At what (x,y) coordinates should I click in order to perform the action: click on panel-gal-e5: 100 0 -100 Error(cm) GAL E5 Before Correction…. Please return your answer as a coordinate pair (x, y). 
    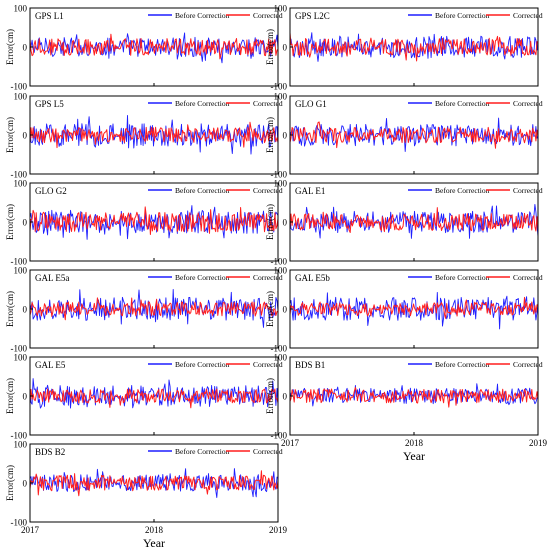
    Looking at the image, I should click on (144, 397).